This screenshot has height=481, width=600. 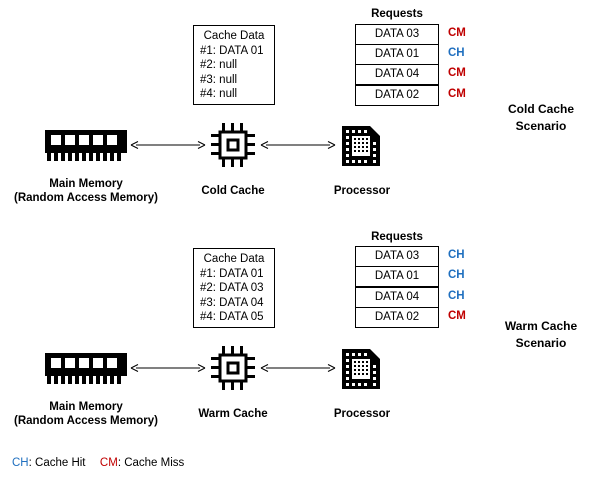 I want to click on cold-scenario-line: Cold Cache, so click(x=540, y=109).